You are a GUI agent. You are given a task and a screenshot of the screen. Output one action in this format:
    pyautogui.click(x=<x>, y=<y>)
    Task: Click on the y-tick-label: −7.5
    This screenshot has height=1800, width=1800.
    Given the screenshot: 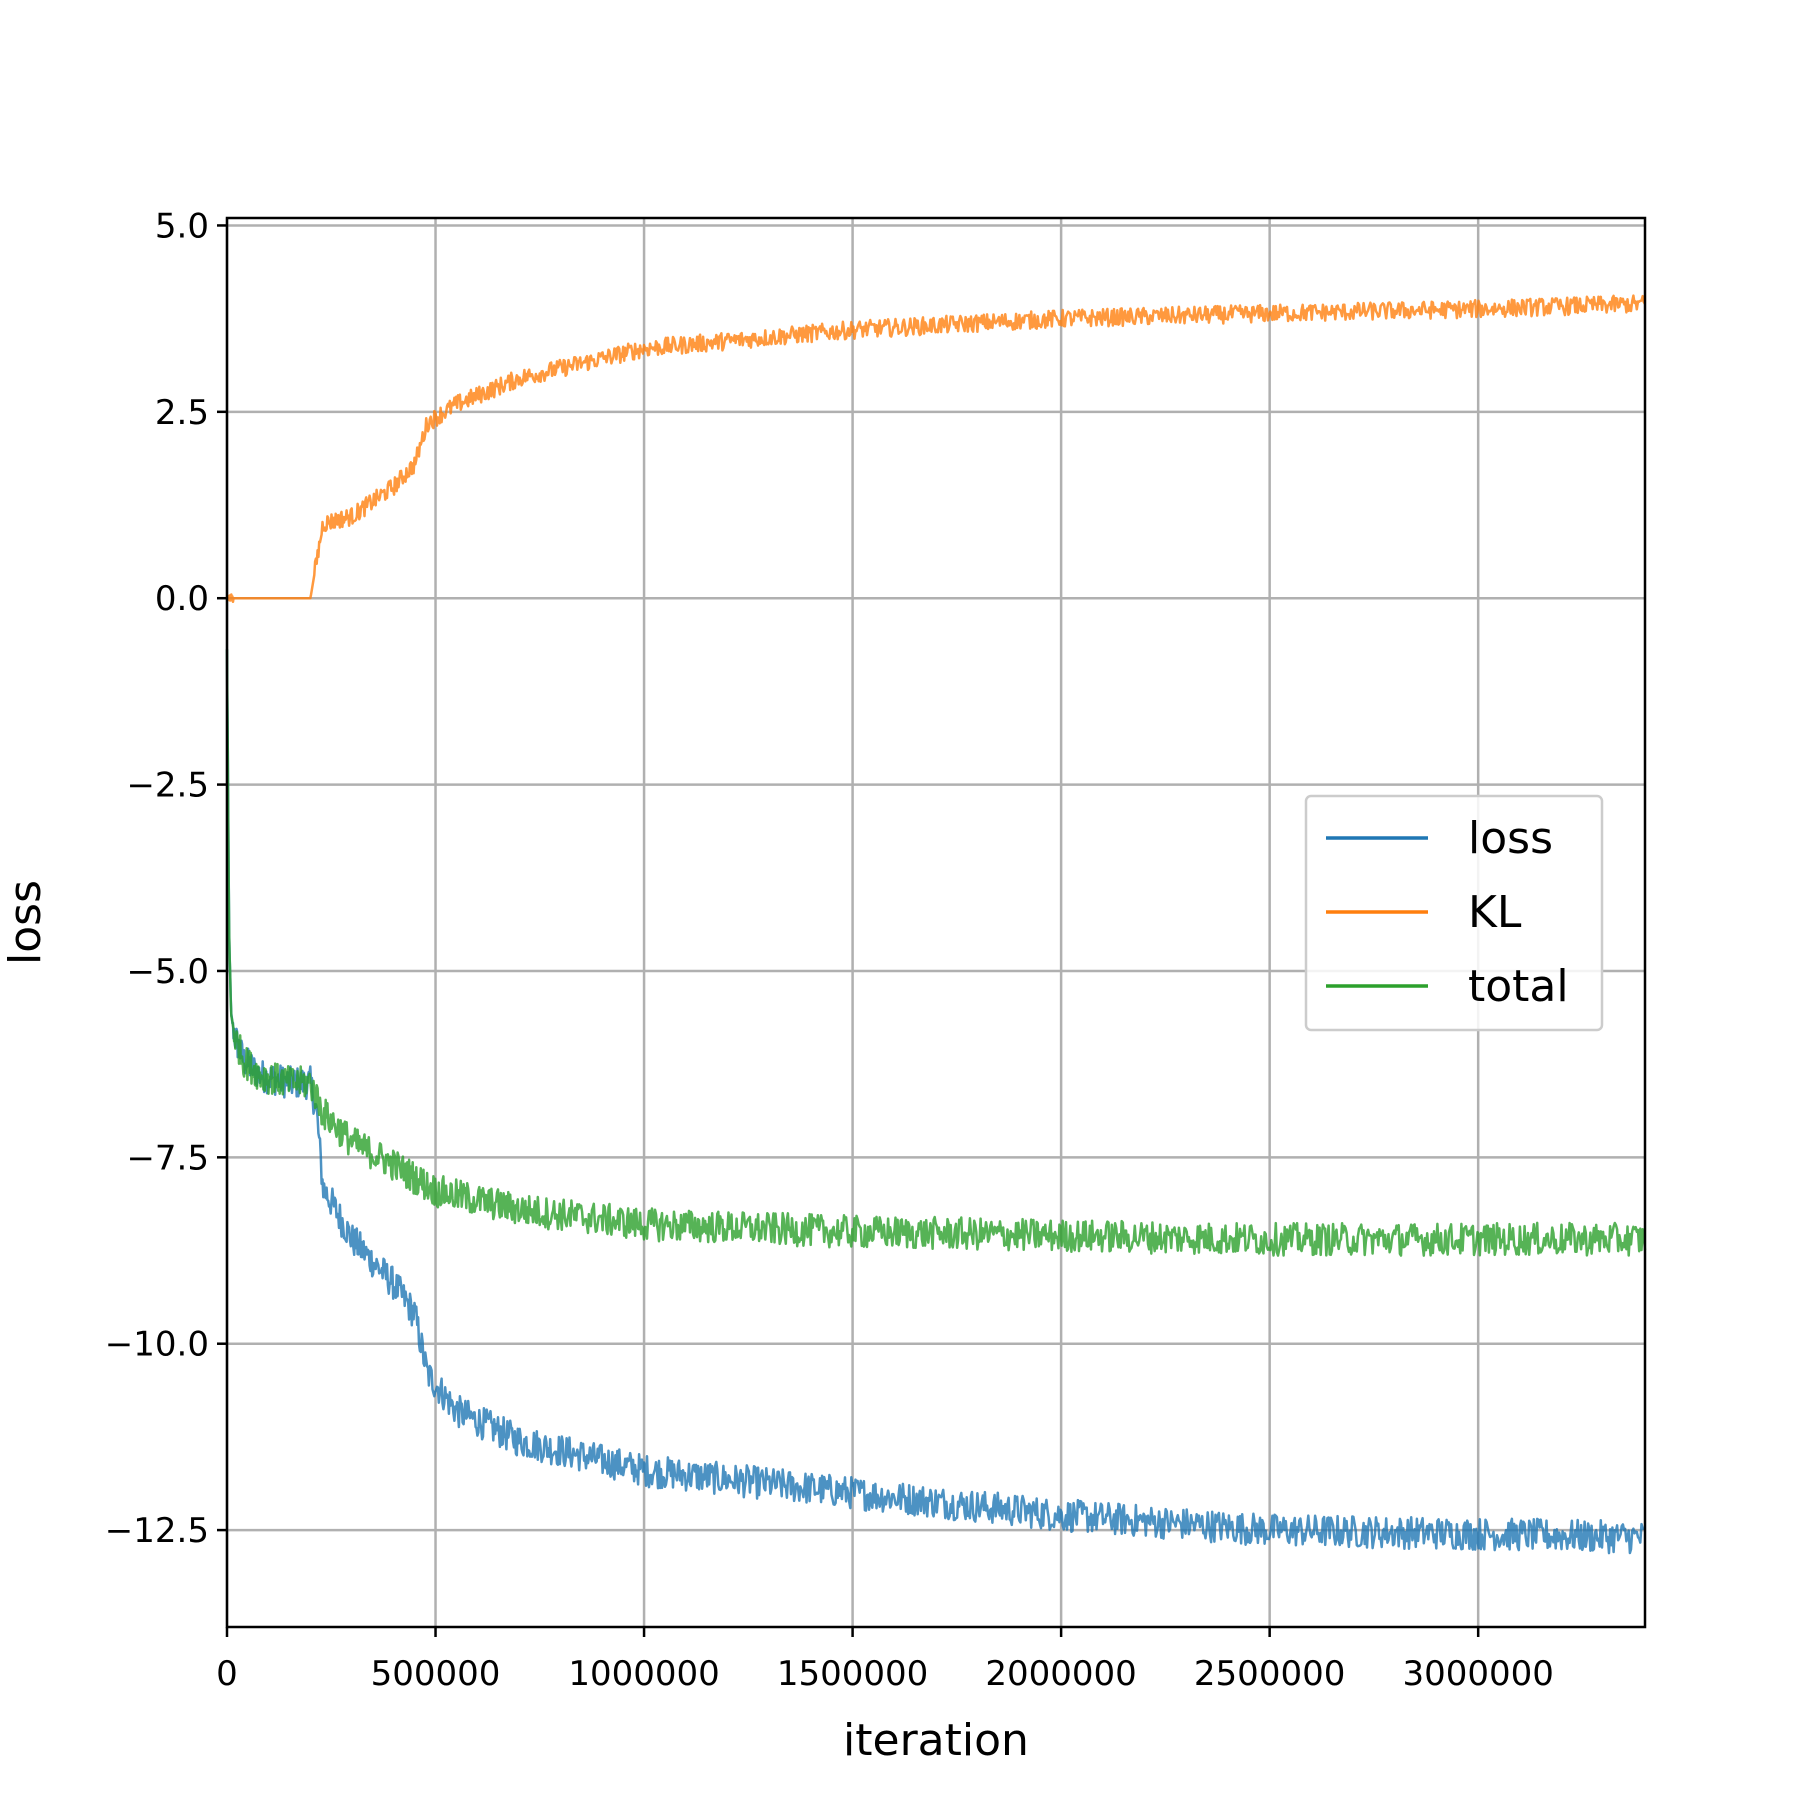 What is the action you would take?
    pyautogui.click(x=167, y=1158)
    